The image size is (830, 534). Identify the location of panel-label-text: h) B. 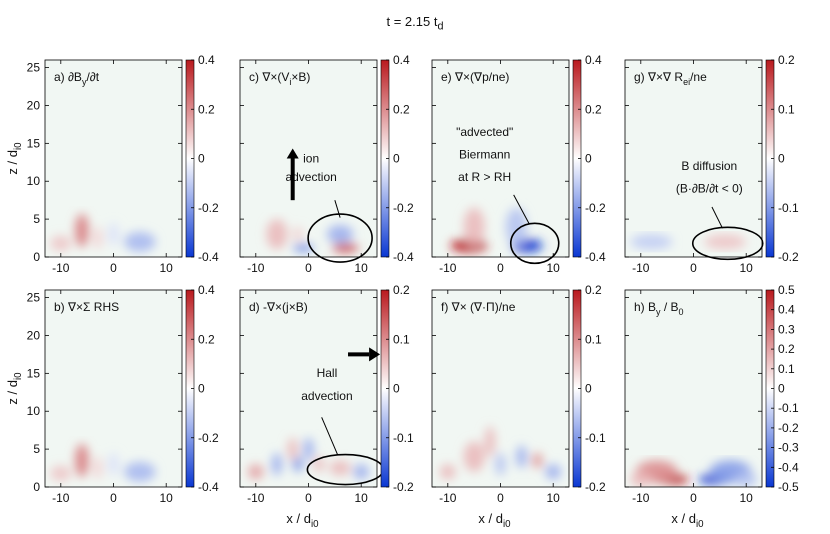
(645, 307).